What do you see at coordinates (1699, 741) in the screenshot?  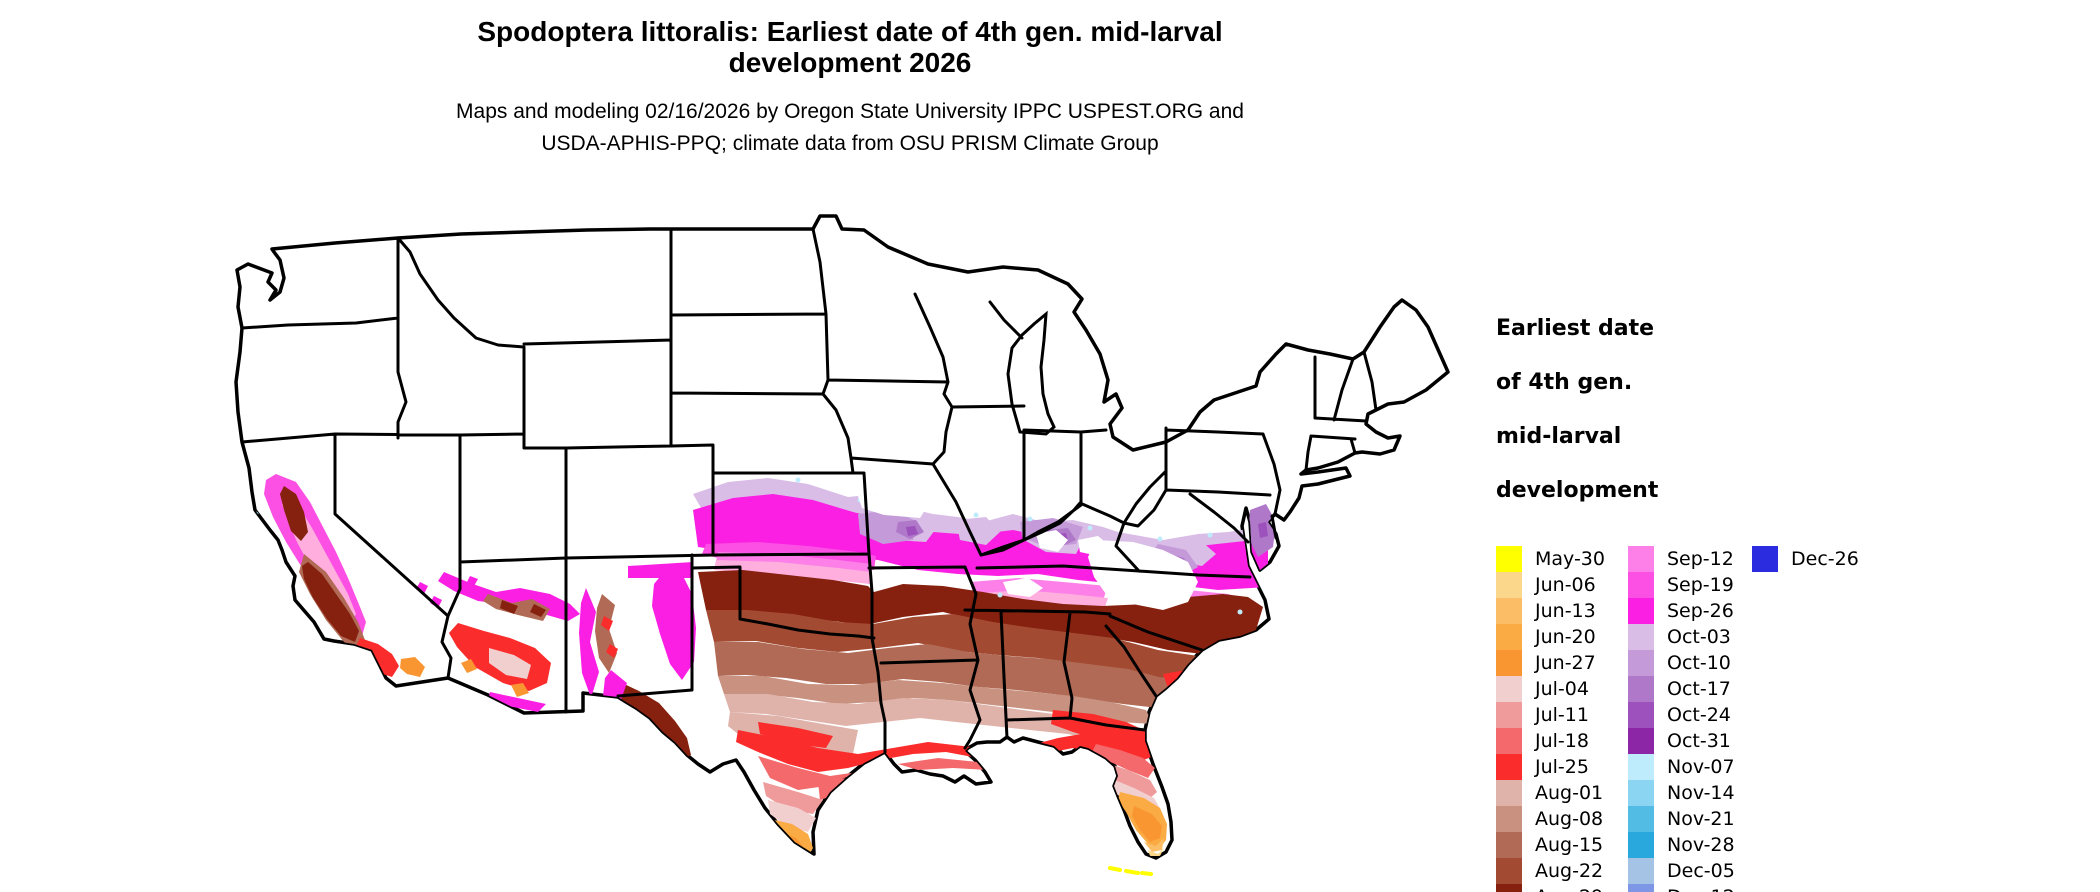 I see `legend-label: Oct-31` at bounding box center [1699, 741].